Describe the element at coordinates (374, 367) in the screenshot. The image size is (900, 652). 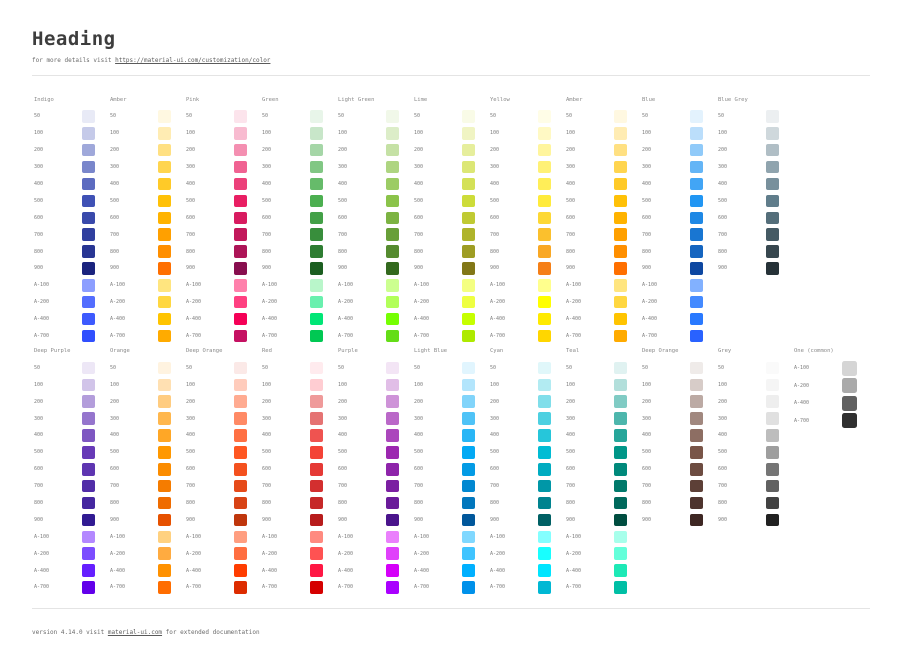
I see `shade-row: 50` at that location.